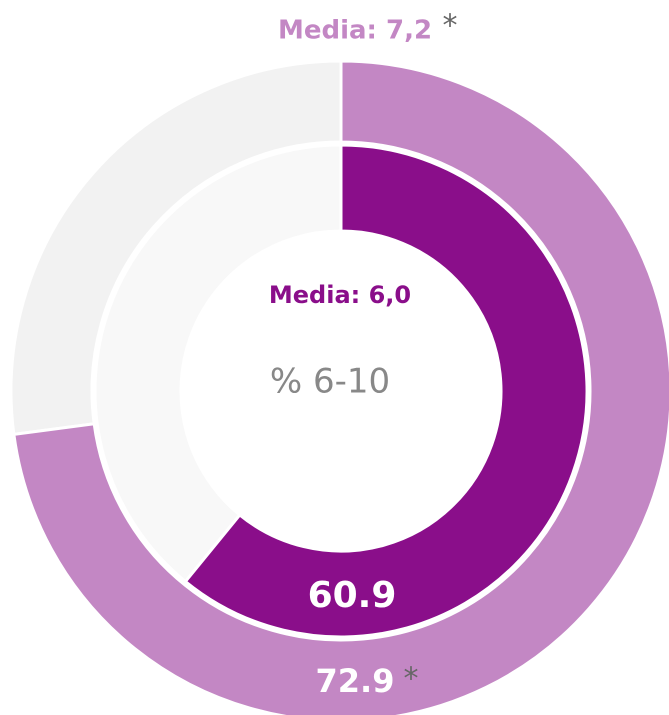  What do you see at coordinates (340, 295) in the screenshot?
I see `ring-title: Media: 6,0` at bounding box center [340, 295].